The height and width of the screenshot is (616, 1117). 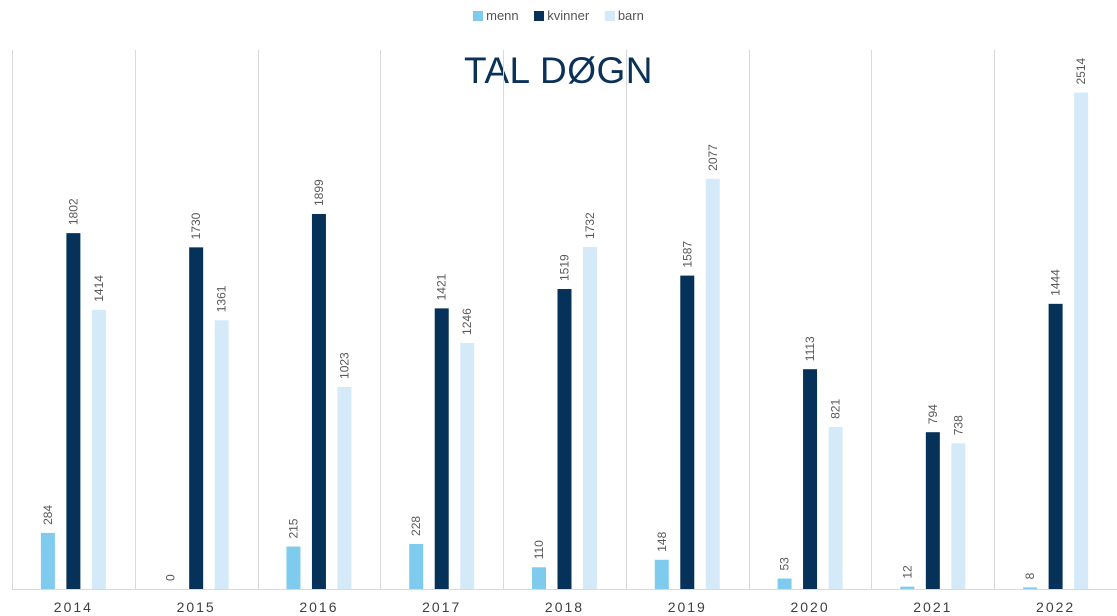 I want to click on bar-menn-2014, so click(x=47, y=560).